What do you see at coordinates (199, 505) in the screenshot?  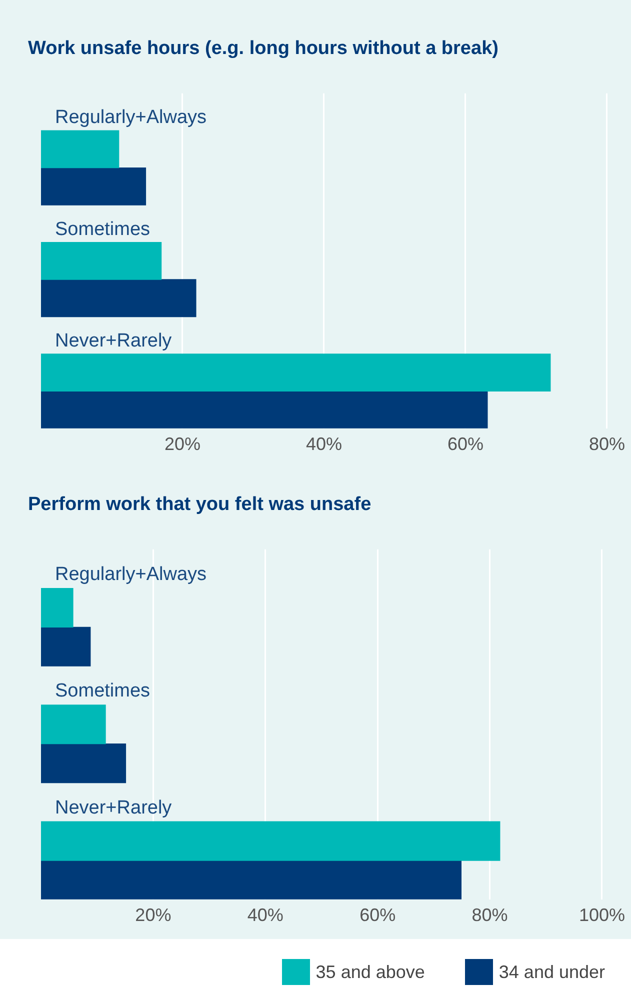 I see `chart-title: Perform work that you felt was unsafe` at bounding box center [199, 505].